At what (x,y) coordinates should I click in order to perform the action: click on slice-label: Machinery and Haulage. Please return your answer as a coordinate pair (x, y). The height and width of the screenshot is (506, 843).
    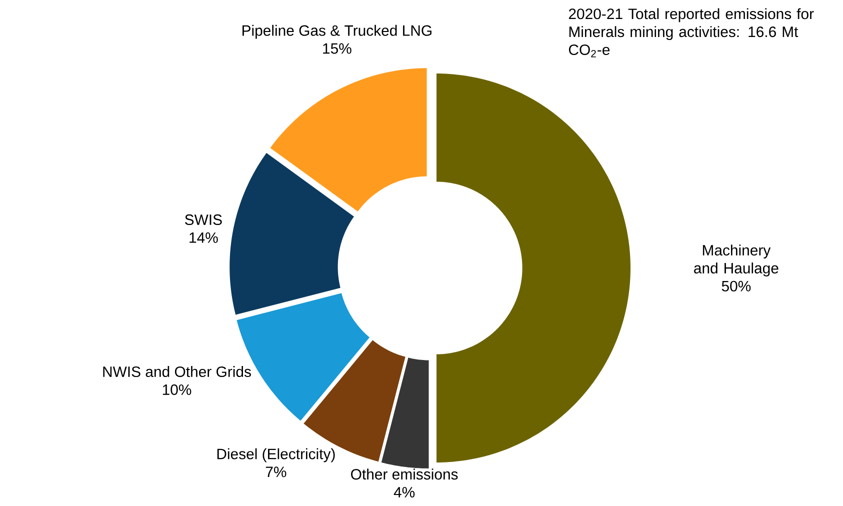
    Looking at the image, I should click on (736, 260).